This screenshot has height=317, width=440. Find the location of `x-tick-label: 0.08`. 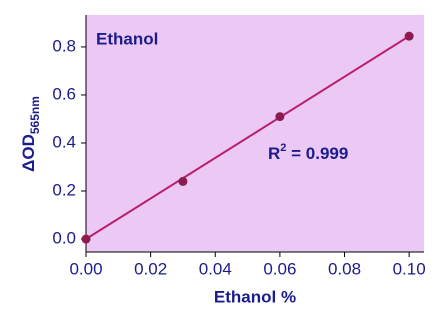

x-tick-label: 0.08 is located at coordinates (344, 268).